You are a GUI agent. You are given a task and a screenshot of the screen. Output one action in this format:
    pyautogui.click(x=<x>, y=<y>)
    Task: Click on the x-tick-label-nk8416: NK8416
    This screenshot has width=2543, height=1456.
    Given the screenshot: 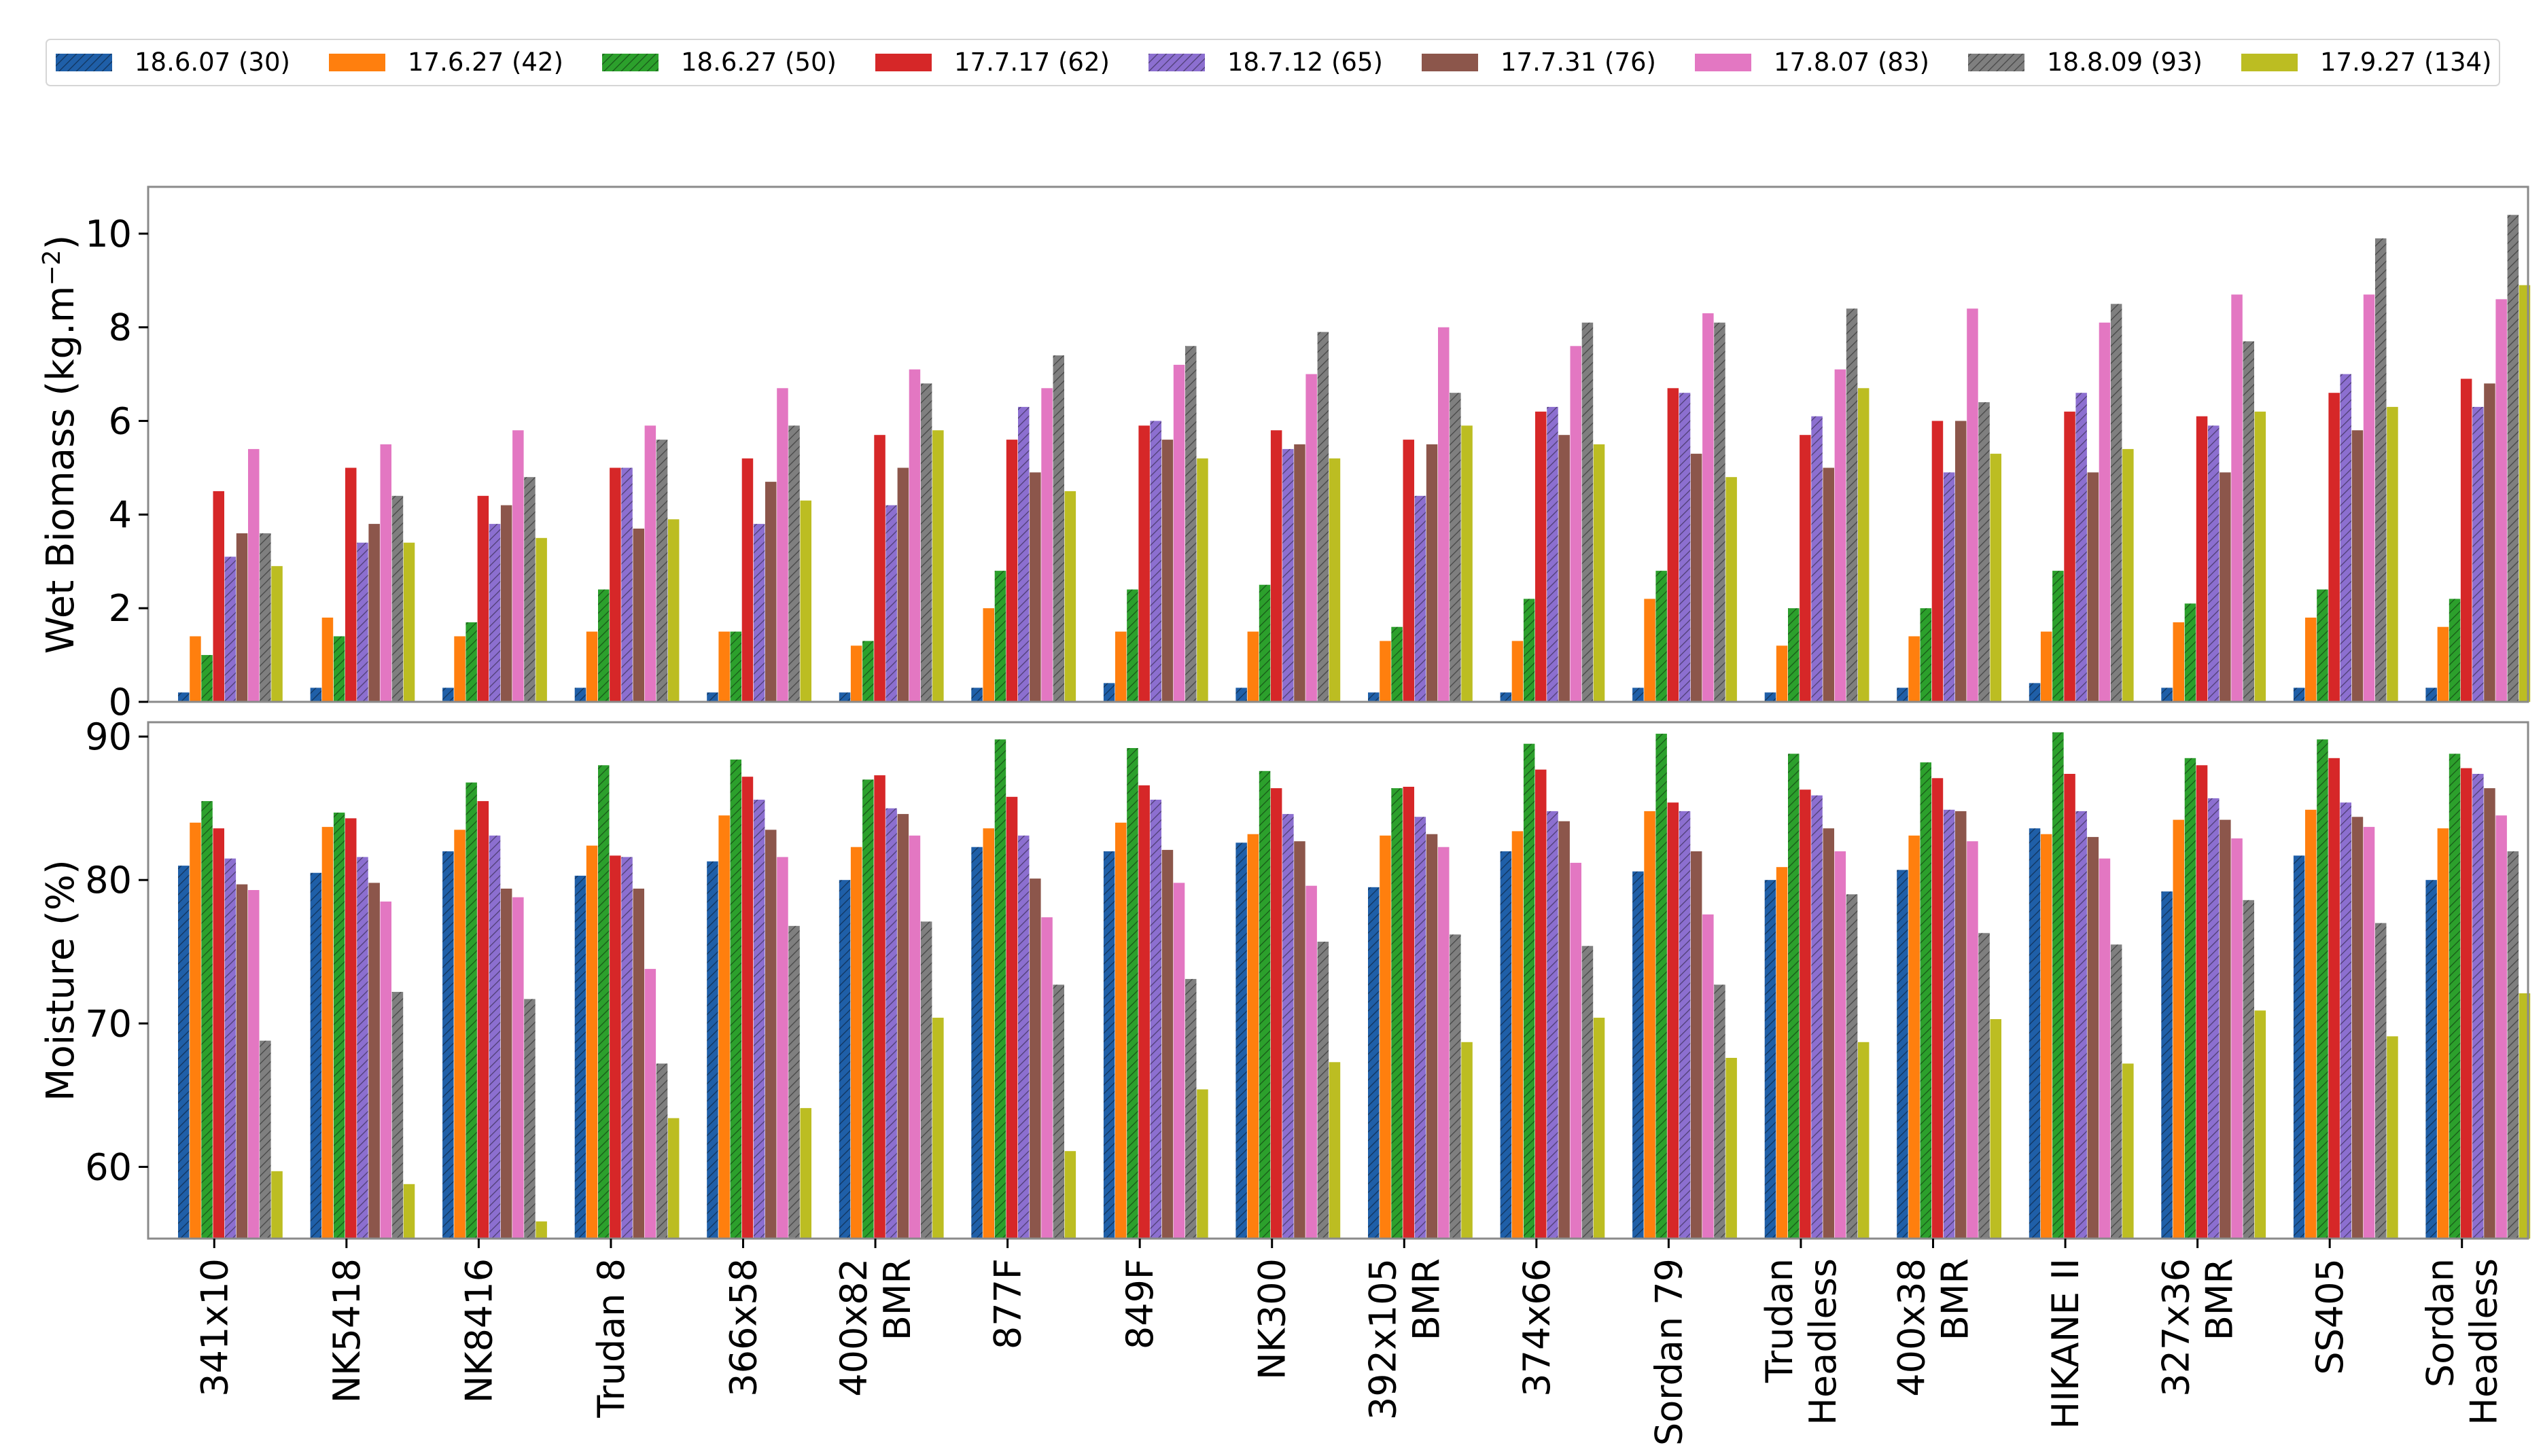 What is the action you would take?
    pyautogui.click(x=478, y=1331)
    